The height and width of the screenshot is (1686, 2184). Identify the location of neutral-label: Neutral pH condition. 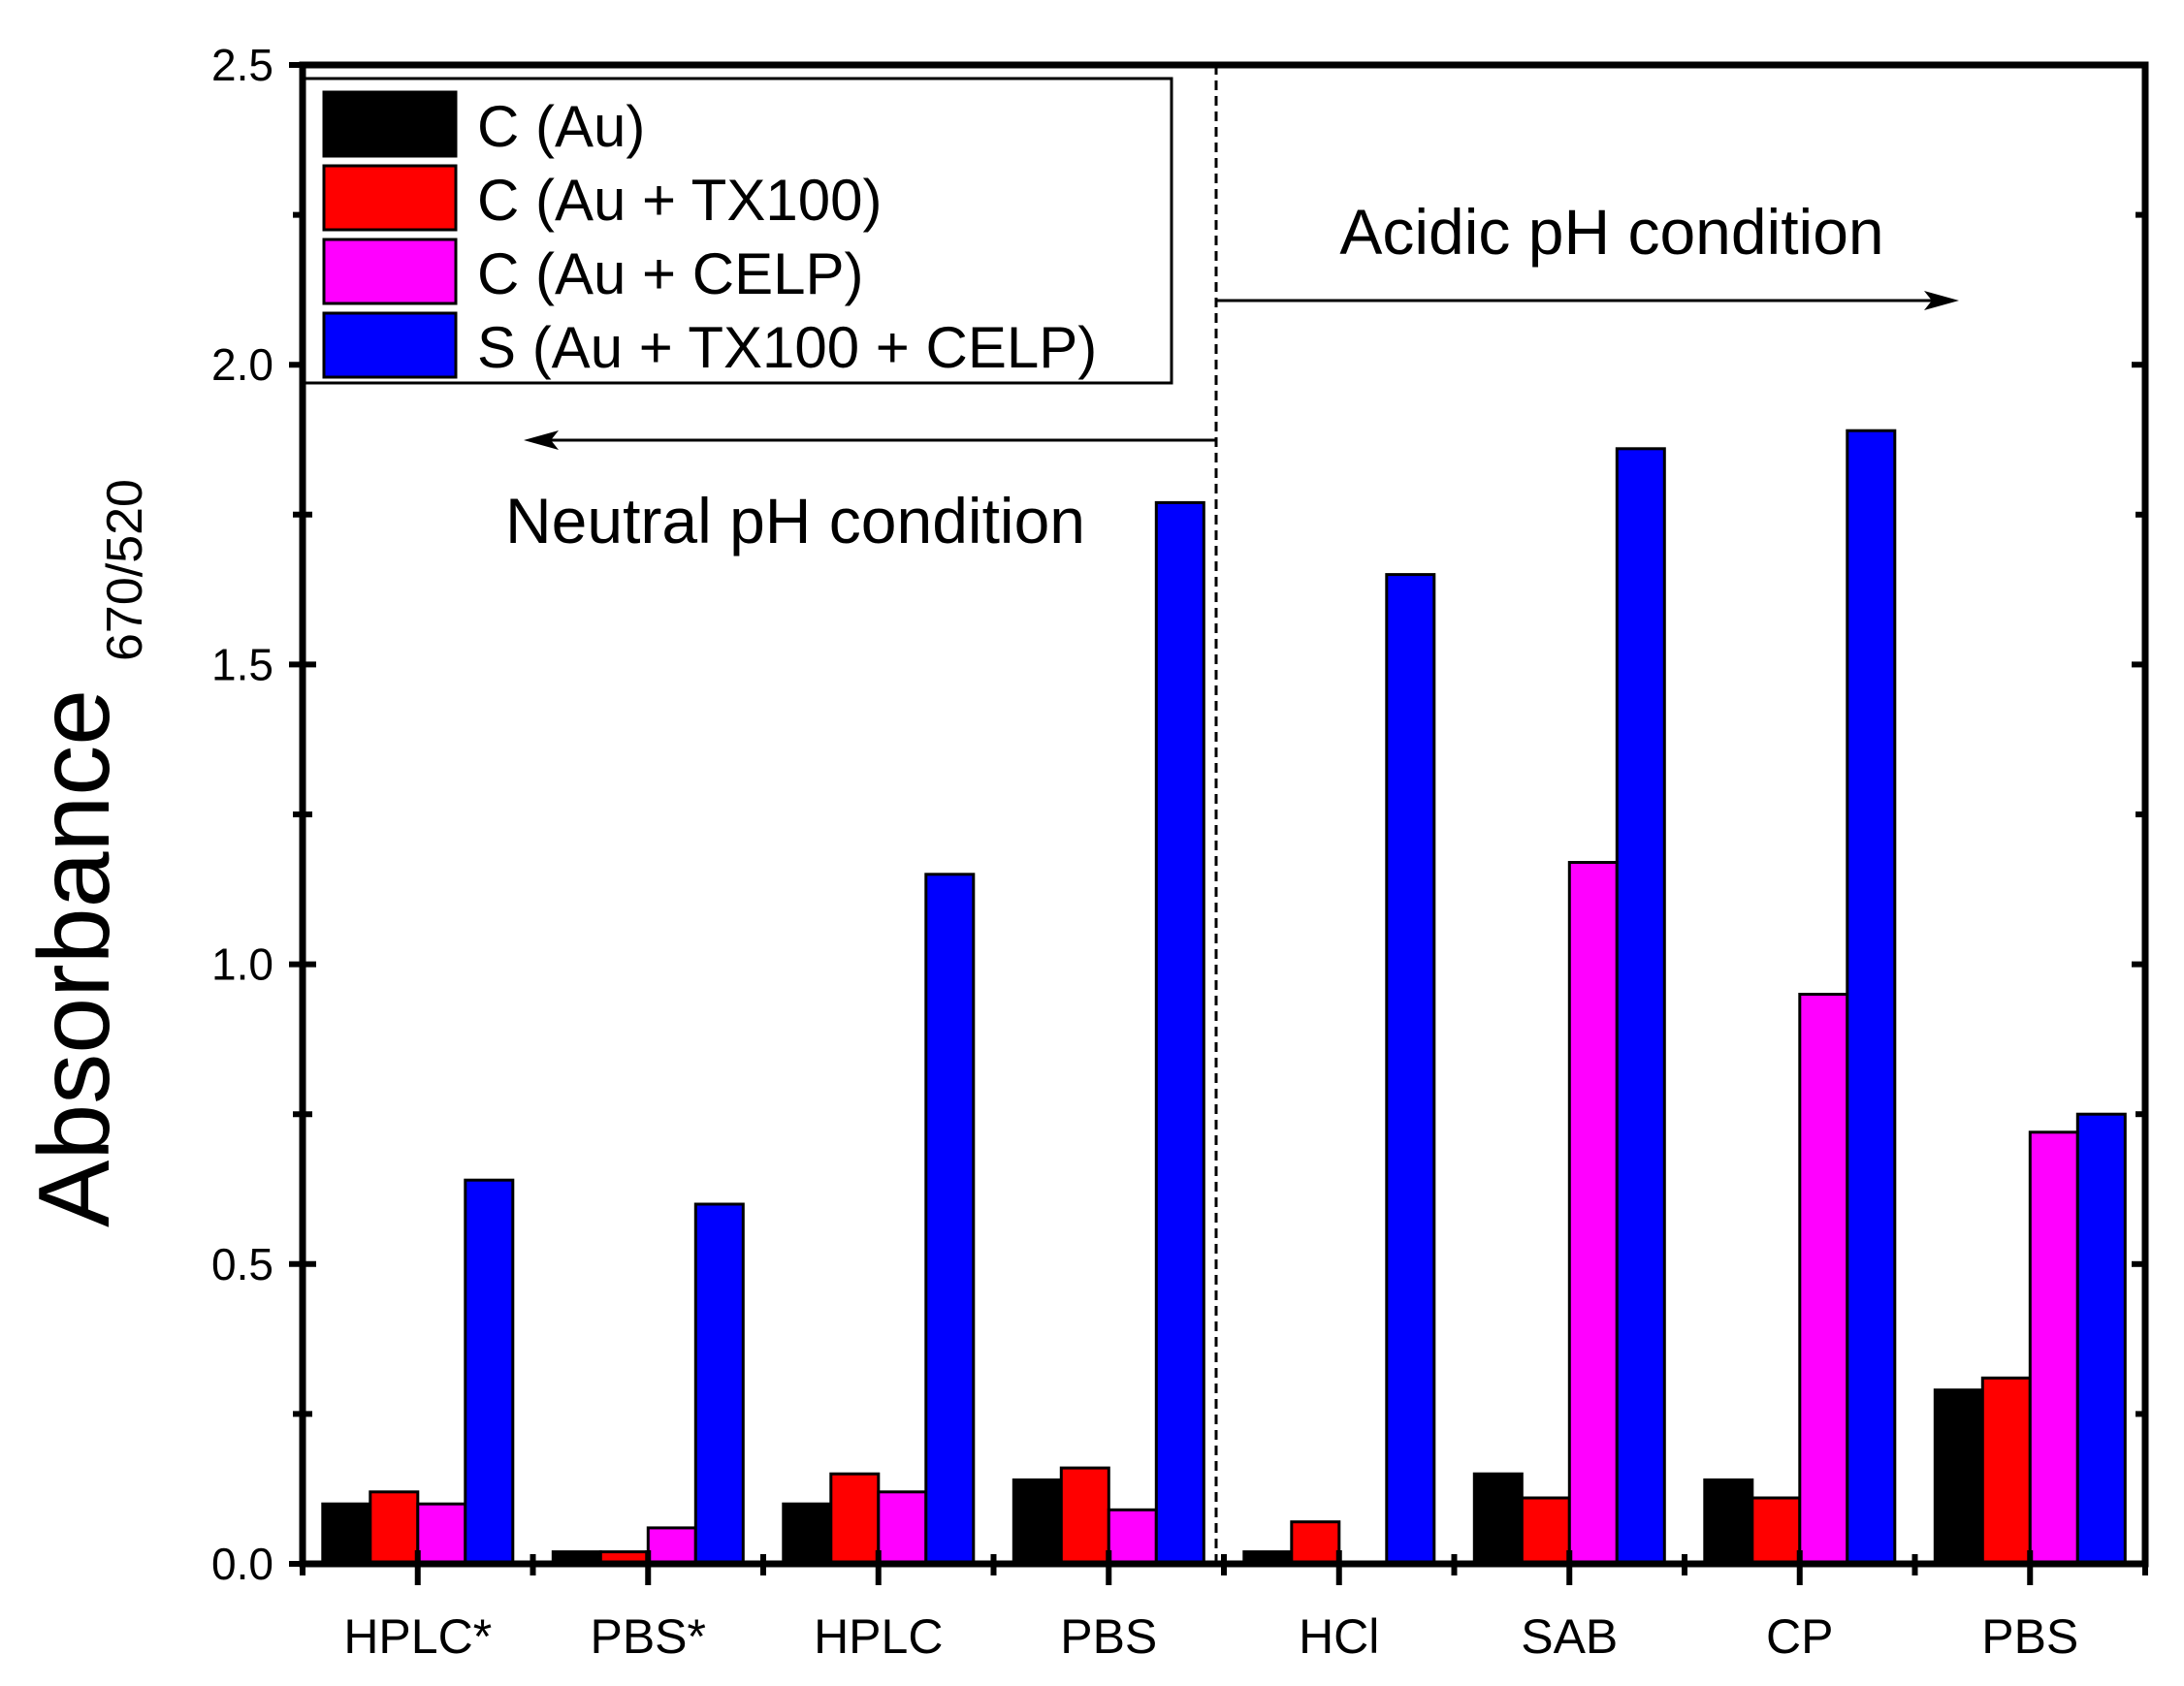
(795, 521).